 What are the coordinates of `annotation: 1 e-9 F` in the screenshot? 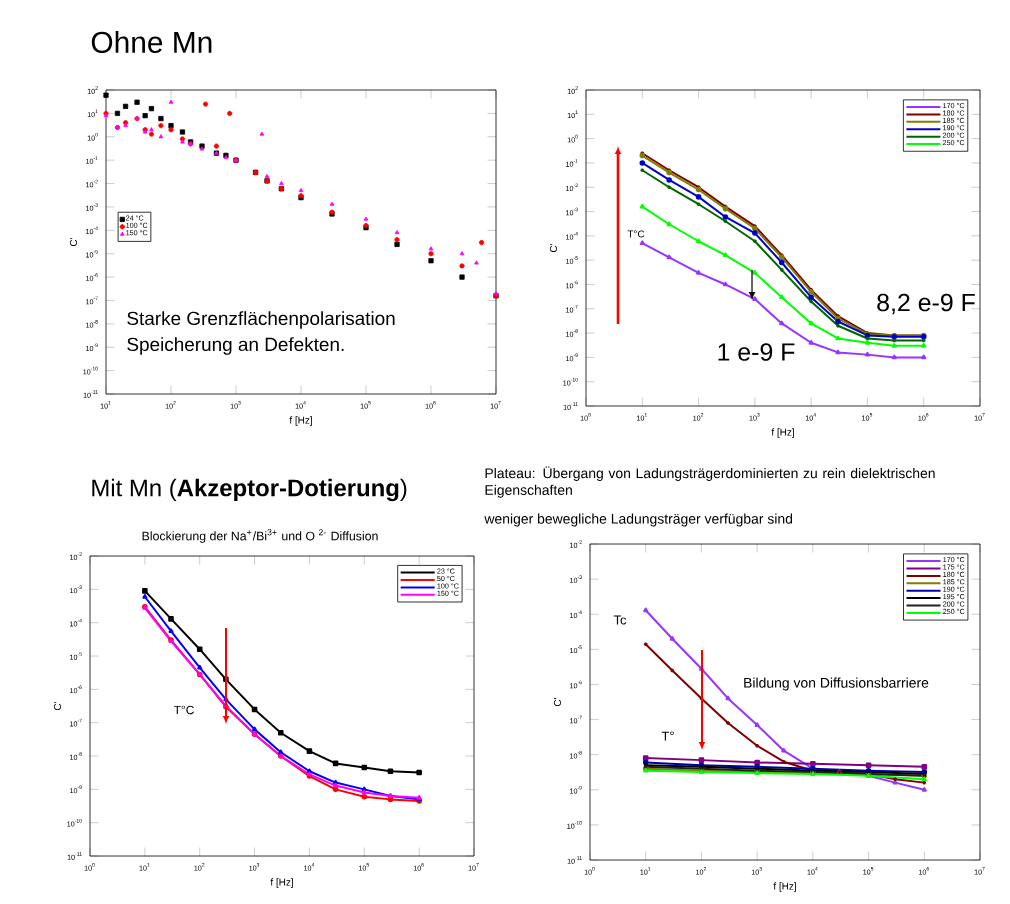 It's located at (756, 352).